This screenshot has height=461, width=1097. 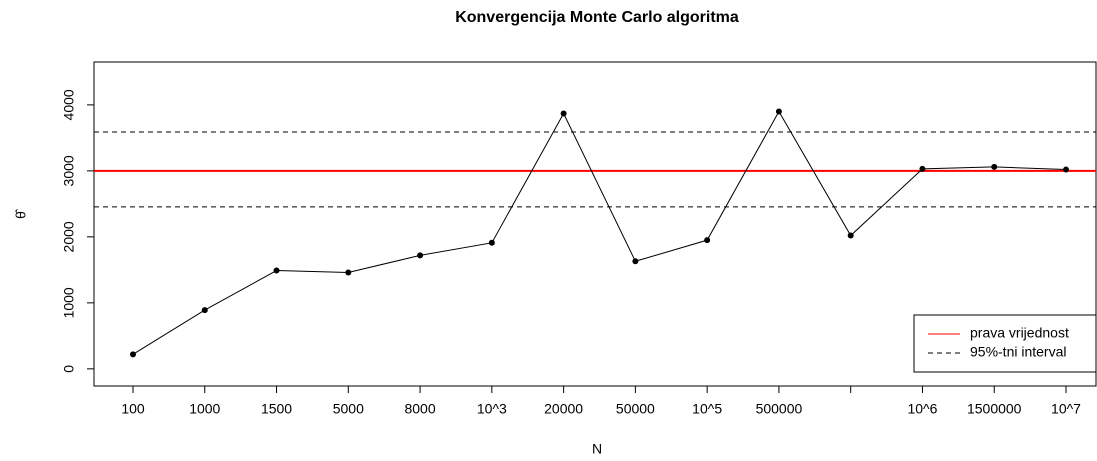 I want to click on x-tick-label: 1000, so click(x=204, y=409).